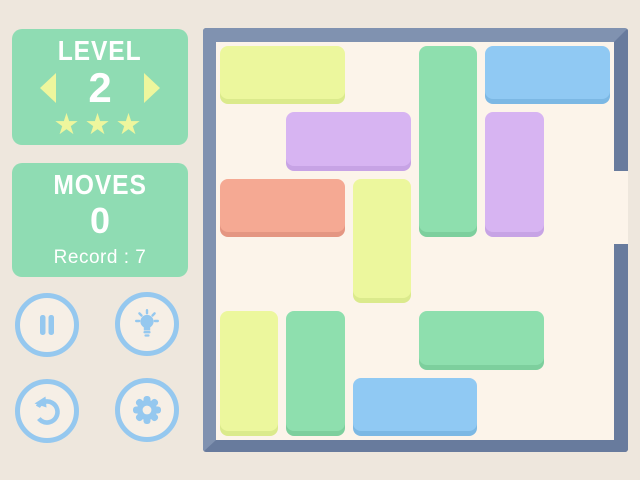 The image size is (640, 480). What do you see at coordinates (100, 185) in the screenshot?
I see `moves-title: MOVES` at bounding box center [100, 185].